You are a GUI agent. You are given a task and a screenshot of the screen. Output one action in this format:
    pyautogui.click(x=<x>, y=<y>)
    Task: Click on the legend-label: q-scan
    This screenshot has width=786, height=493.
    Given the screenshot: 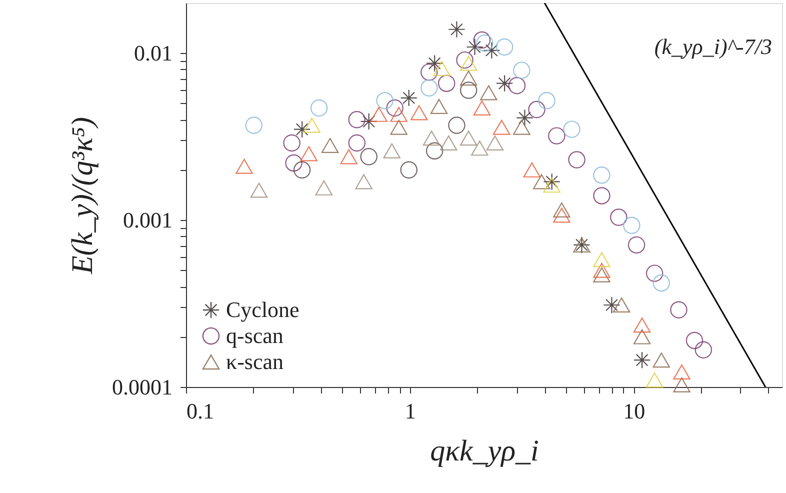 What is the action you would take?
    pyautogui.click(x=255, y=335)
    